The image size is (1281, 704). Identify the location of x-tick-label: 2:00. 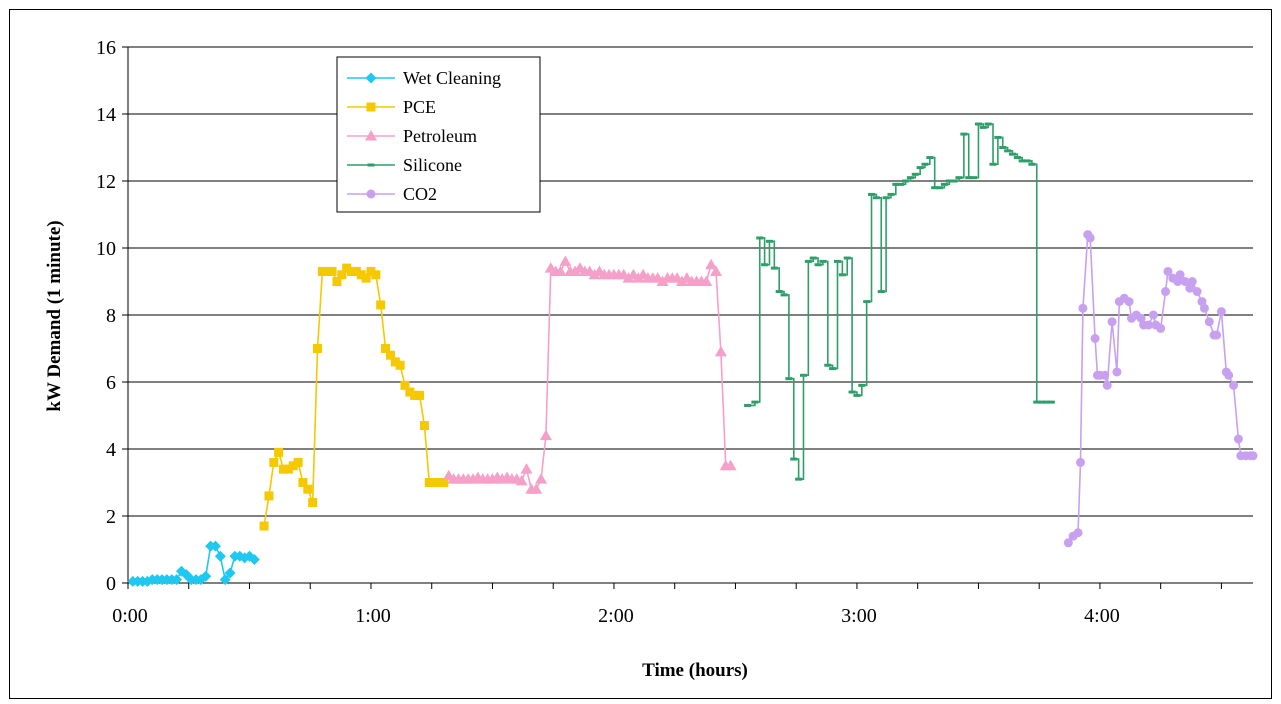
(616, 616).